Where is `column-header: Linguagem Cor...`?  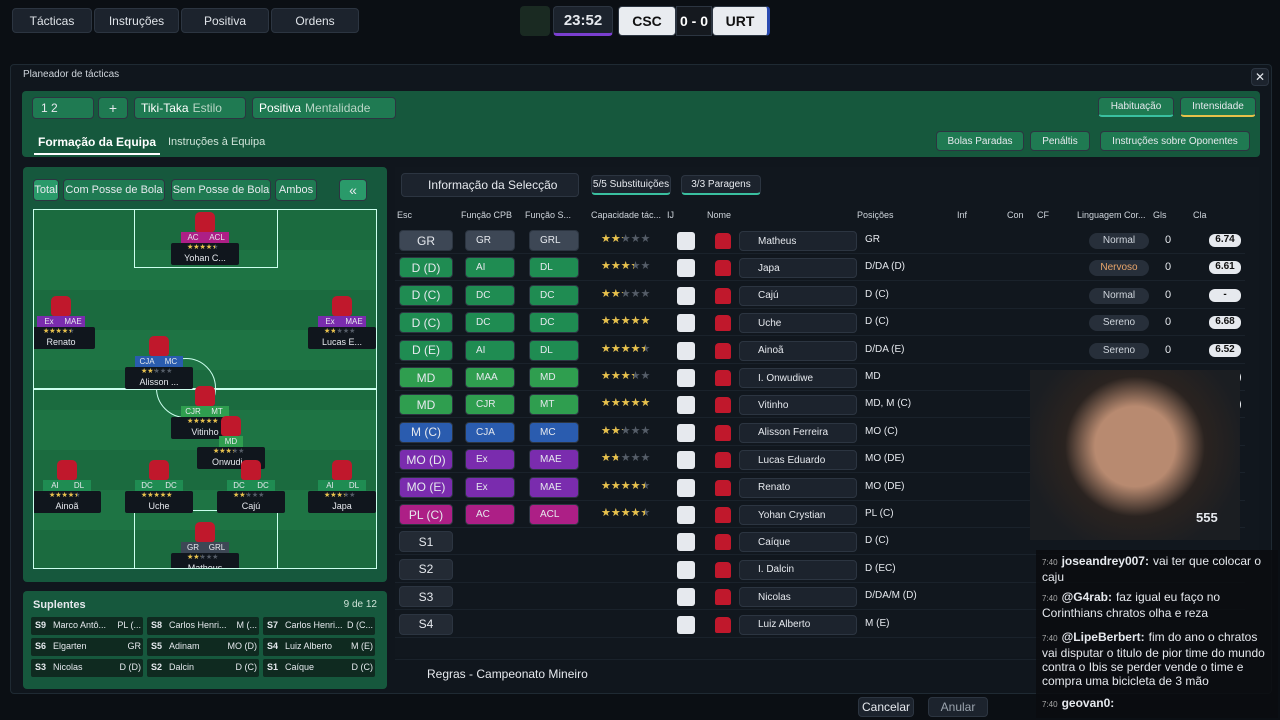
column-header: Linguagem Cor... is located at coordinates (1111, 215).